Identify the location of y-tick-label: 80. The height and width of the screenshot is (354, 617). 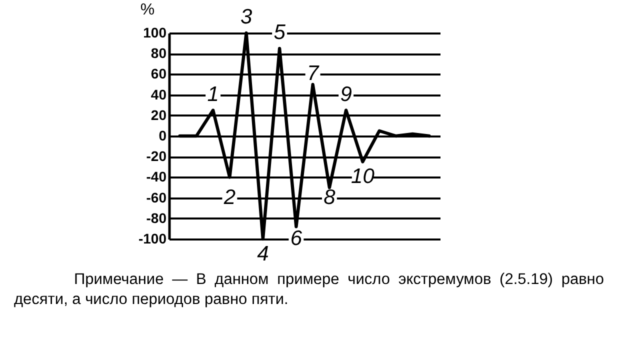
(158, 53).